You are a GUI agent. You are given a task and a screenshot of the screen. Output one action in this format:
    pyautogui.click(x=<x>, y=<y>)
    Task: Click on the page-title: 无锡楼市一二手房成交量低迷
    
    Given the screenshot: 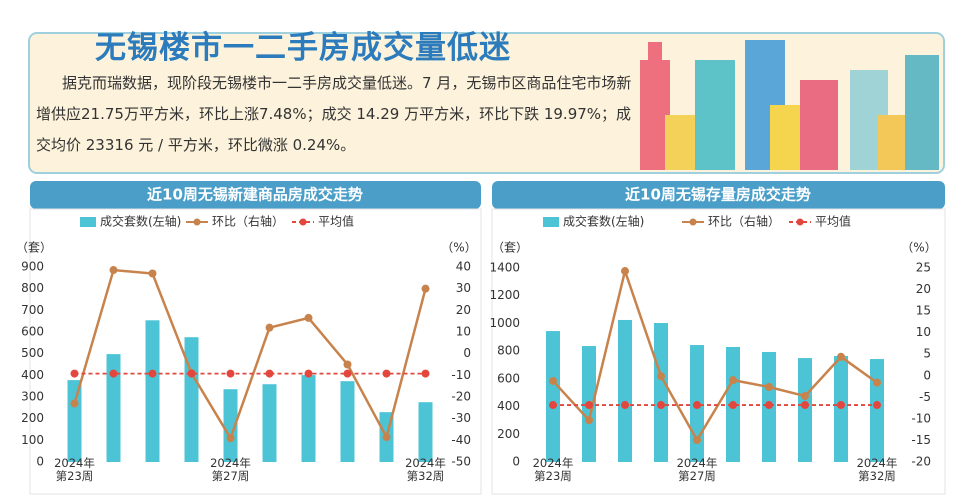 What is the action you would take?
    pyautogui.click(x=303, y=48)
    